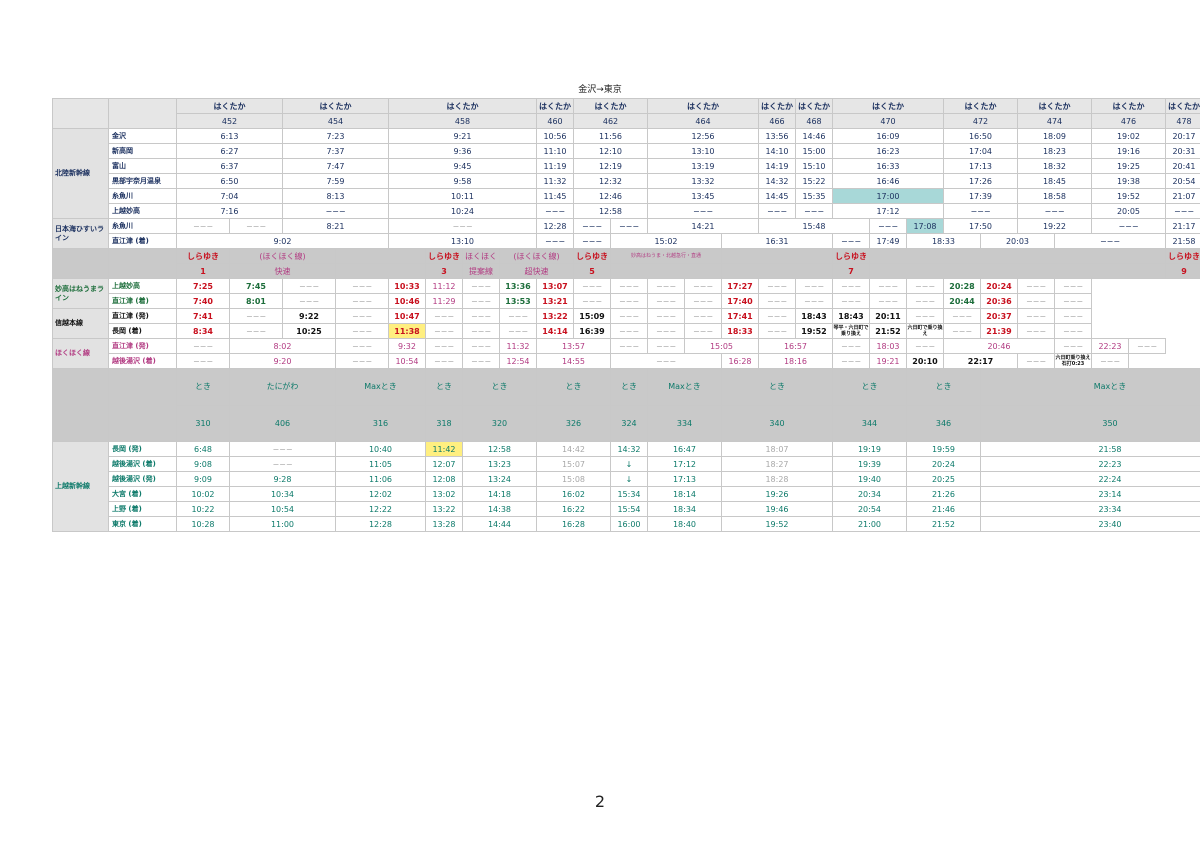 The width and height of the screenshot is (1200, 848). Describe the element at coordinates (592, 256) in the screenshot. I see `local-train-name: しらゆき` at that location.